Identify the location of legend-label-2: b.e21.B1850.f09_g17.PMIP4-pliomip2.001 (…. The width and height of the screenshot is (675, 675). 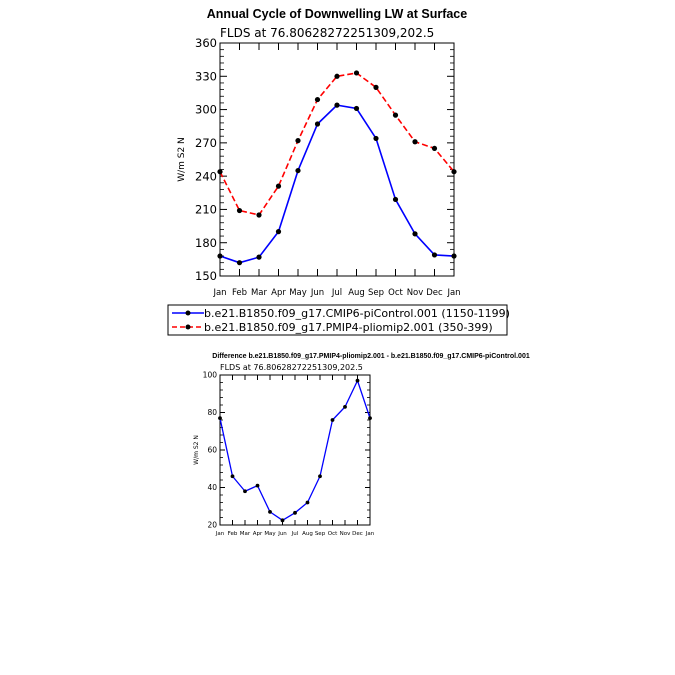
(348, 327).